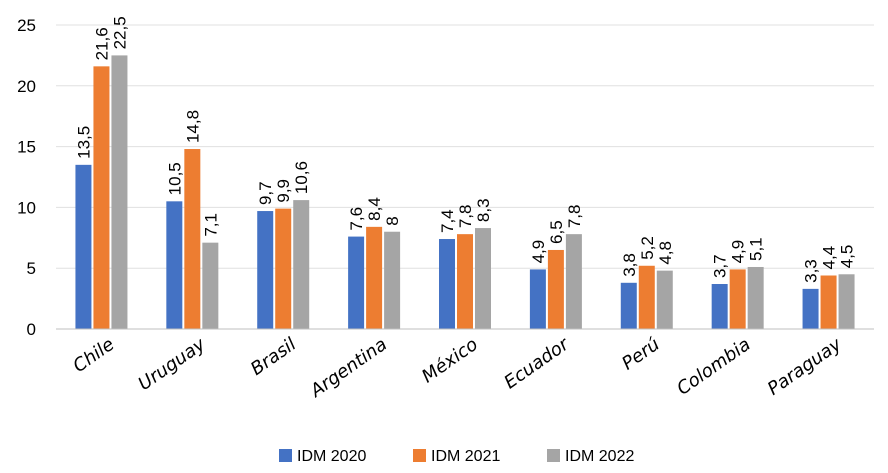 This screenshot has height=473, width=888. Describe the element at coordinates (83, 142) in the screenshot. I see `data-label: 13,5` at that location.